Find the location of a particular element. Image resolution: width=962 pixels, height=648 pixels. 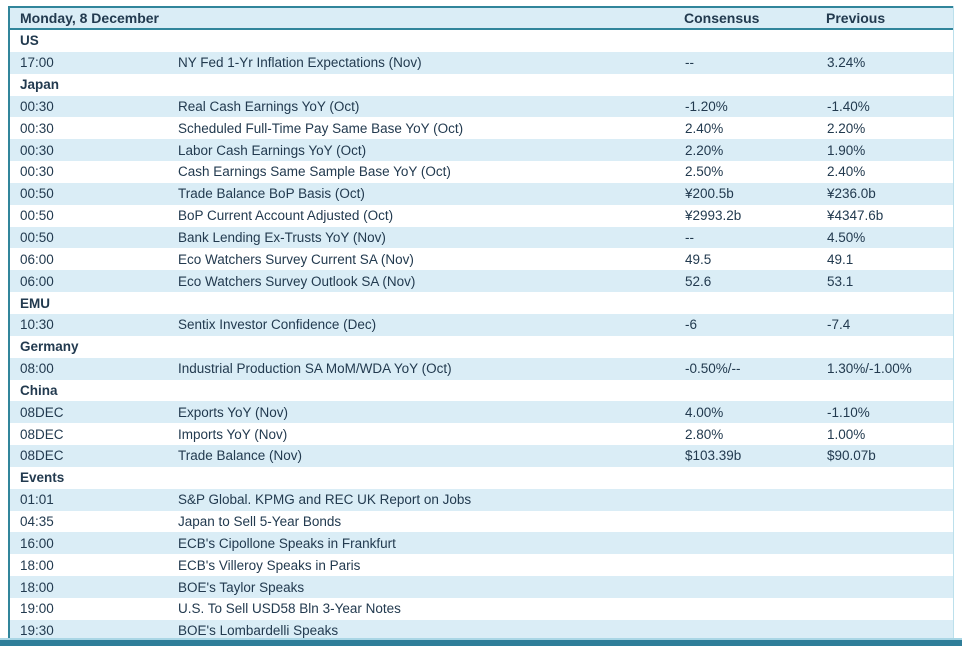

time-cell: 01:01 is located at coordinates (37, 500).